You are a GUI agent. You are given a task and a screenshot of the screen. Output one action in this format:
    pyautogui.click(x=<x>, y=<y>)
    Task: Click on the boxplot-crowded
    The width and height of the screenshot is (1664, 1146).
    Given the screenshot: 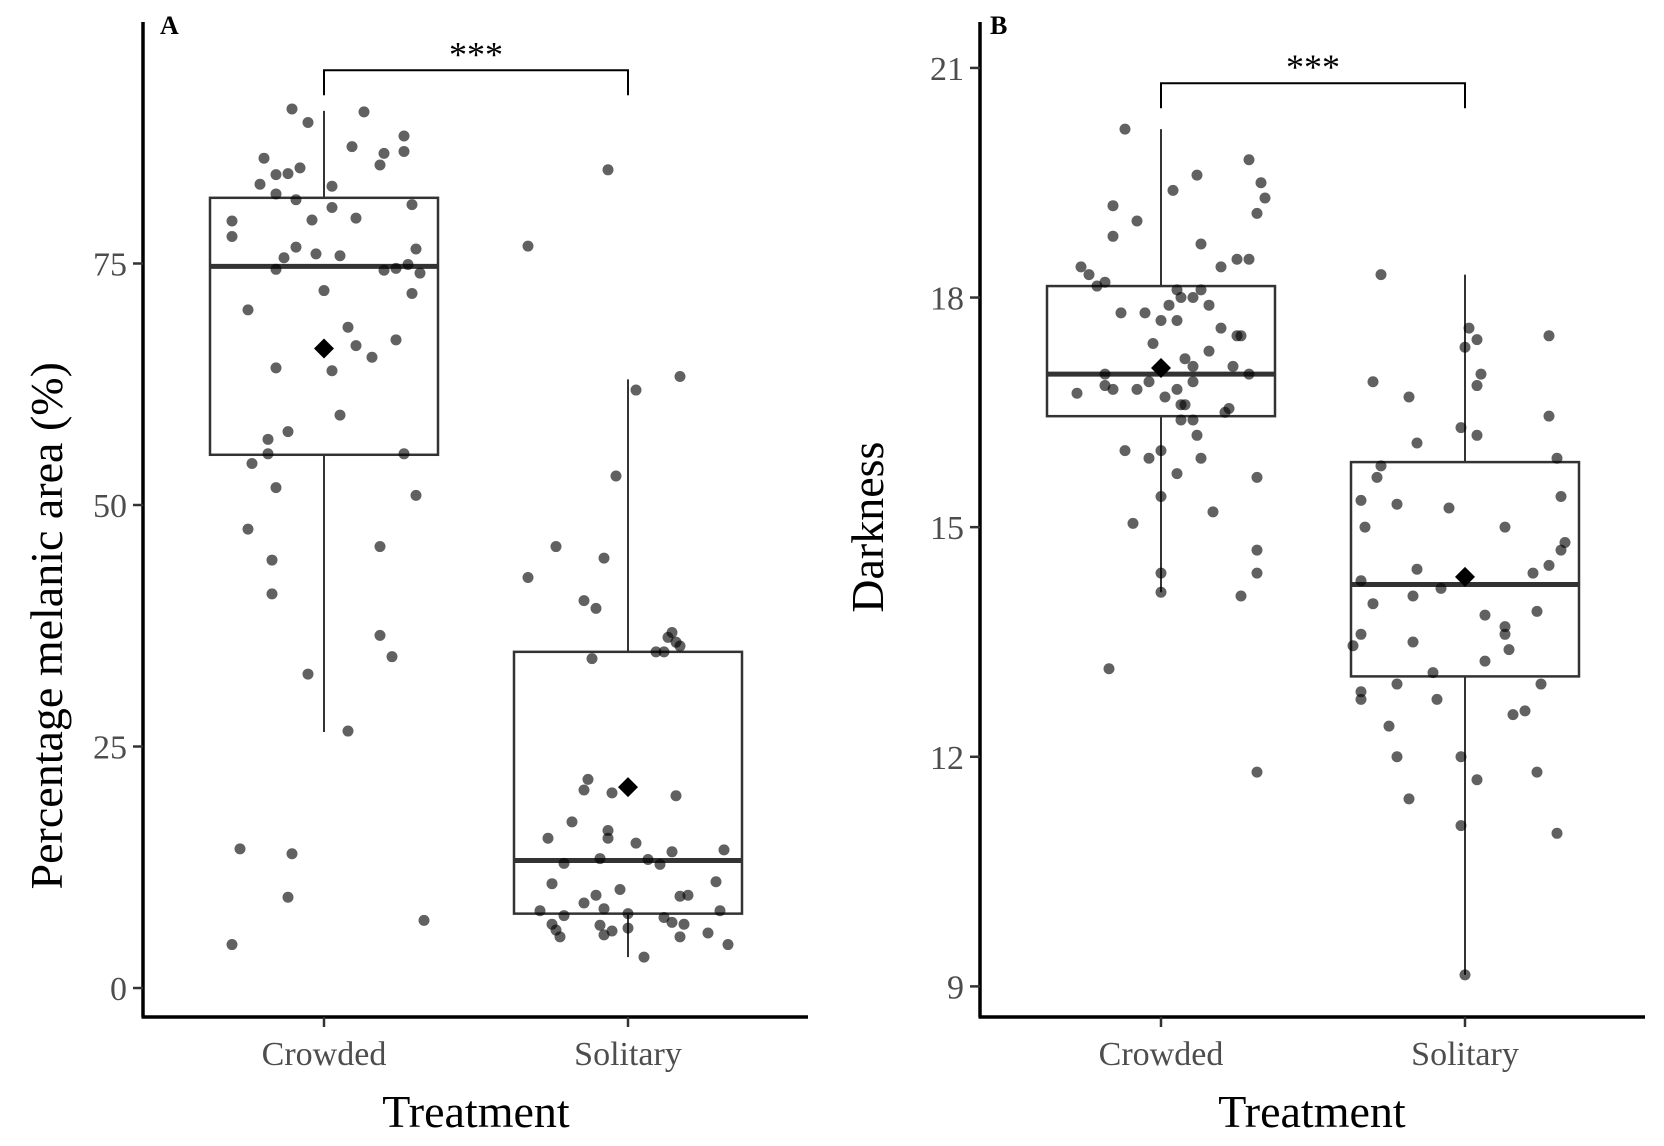 What is the action you would take?
    pyautogui.click(x=324, y=421)
    